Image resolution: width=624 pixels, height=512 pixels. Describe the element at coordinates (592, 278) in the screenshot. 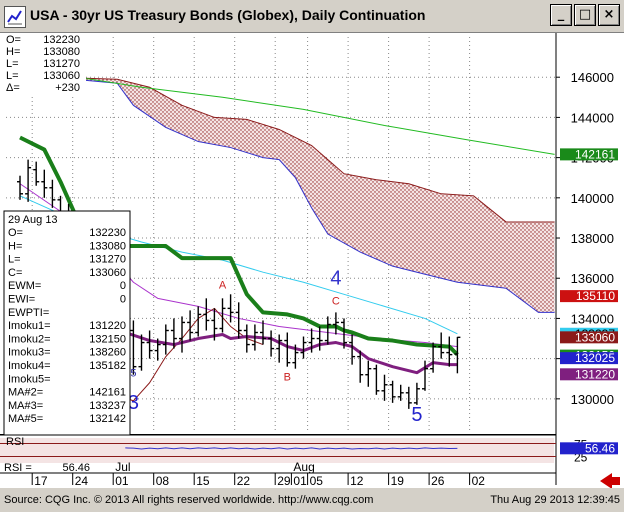

I see `price-axis-label: 136000` at that location.